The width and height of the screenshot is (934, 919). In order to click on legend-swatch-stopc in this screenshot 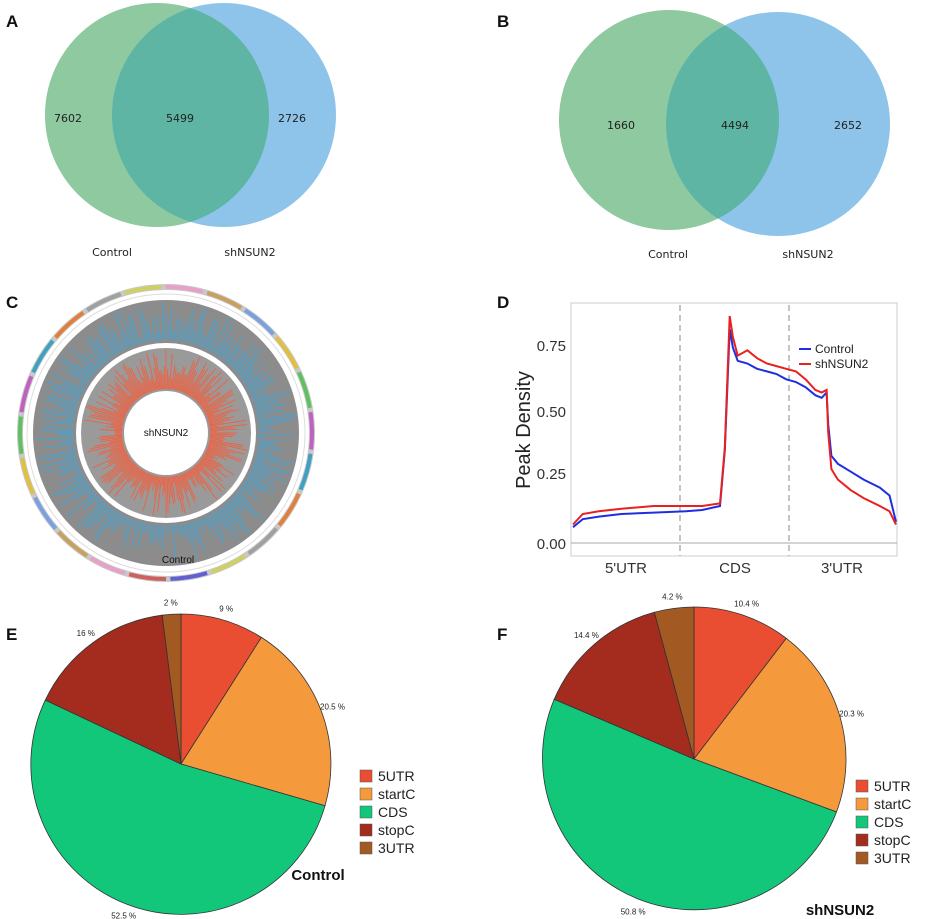, I will do `click(862, 840)`.